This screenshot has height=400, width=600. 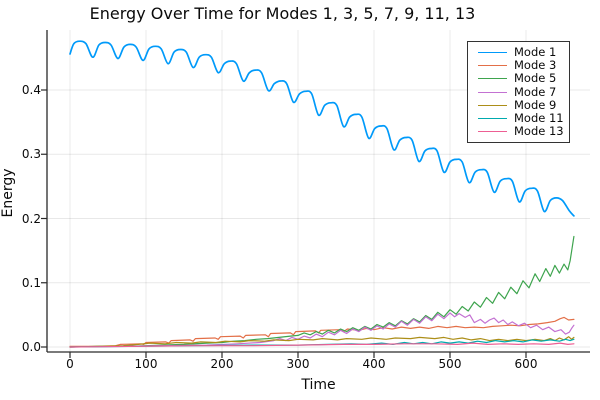 What do you see at coordinates (539, 118) in the screenshot?
I see `legend-label: Mode 11` at bounding box center [539, 118].